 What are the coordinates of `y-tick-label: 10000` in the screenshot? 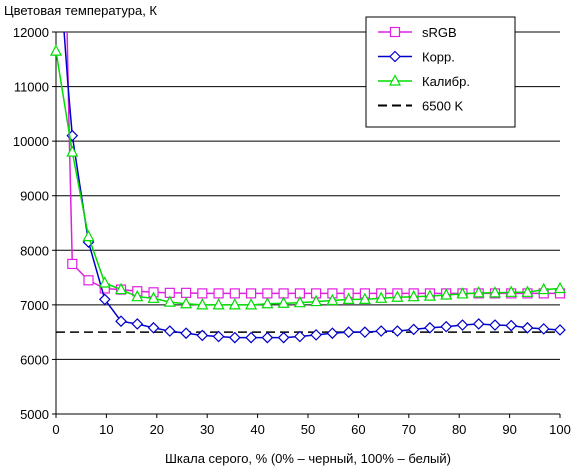 It's located at (31, 141).